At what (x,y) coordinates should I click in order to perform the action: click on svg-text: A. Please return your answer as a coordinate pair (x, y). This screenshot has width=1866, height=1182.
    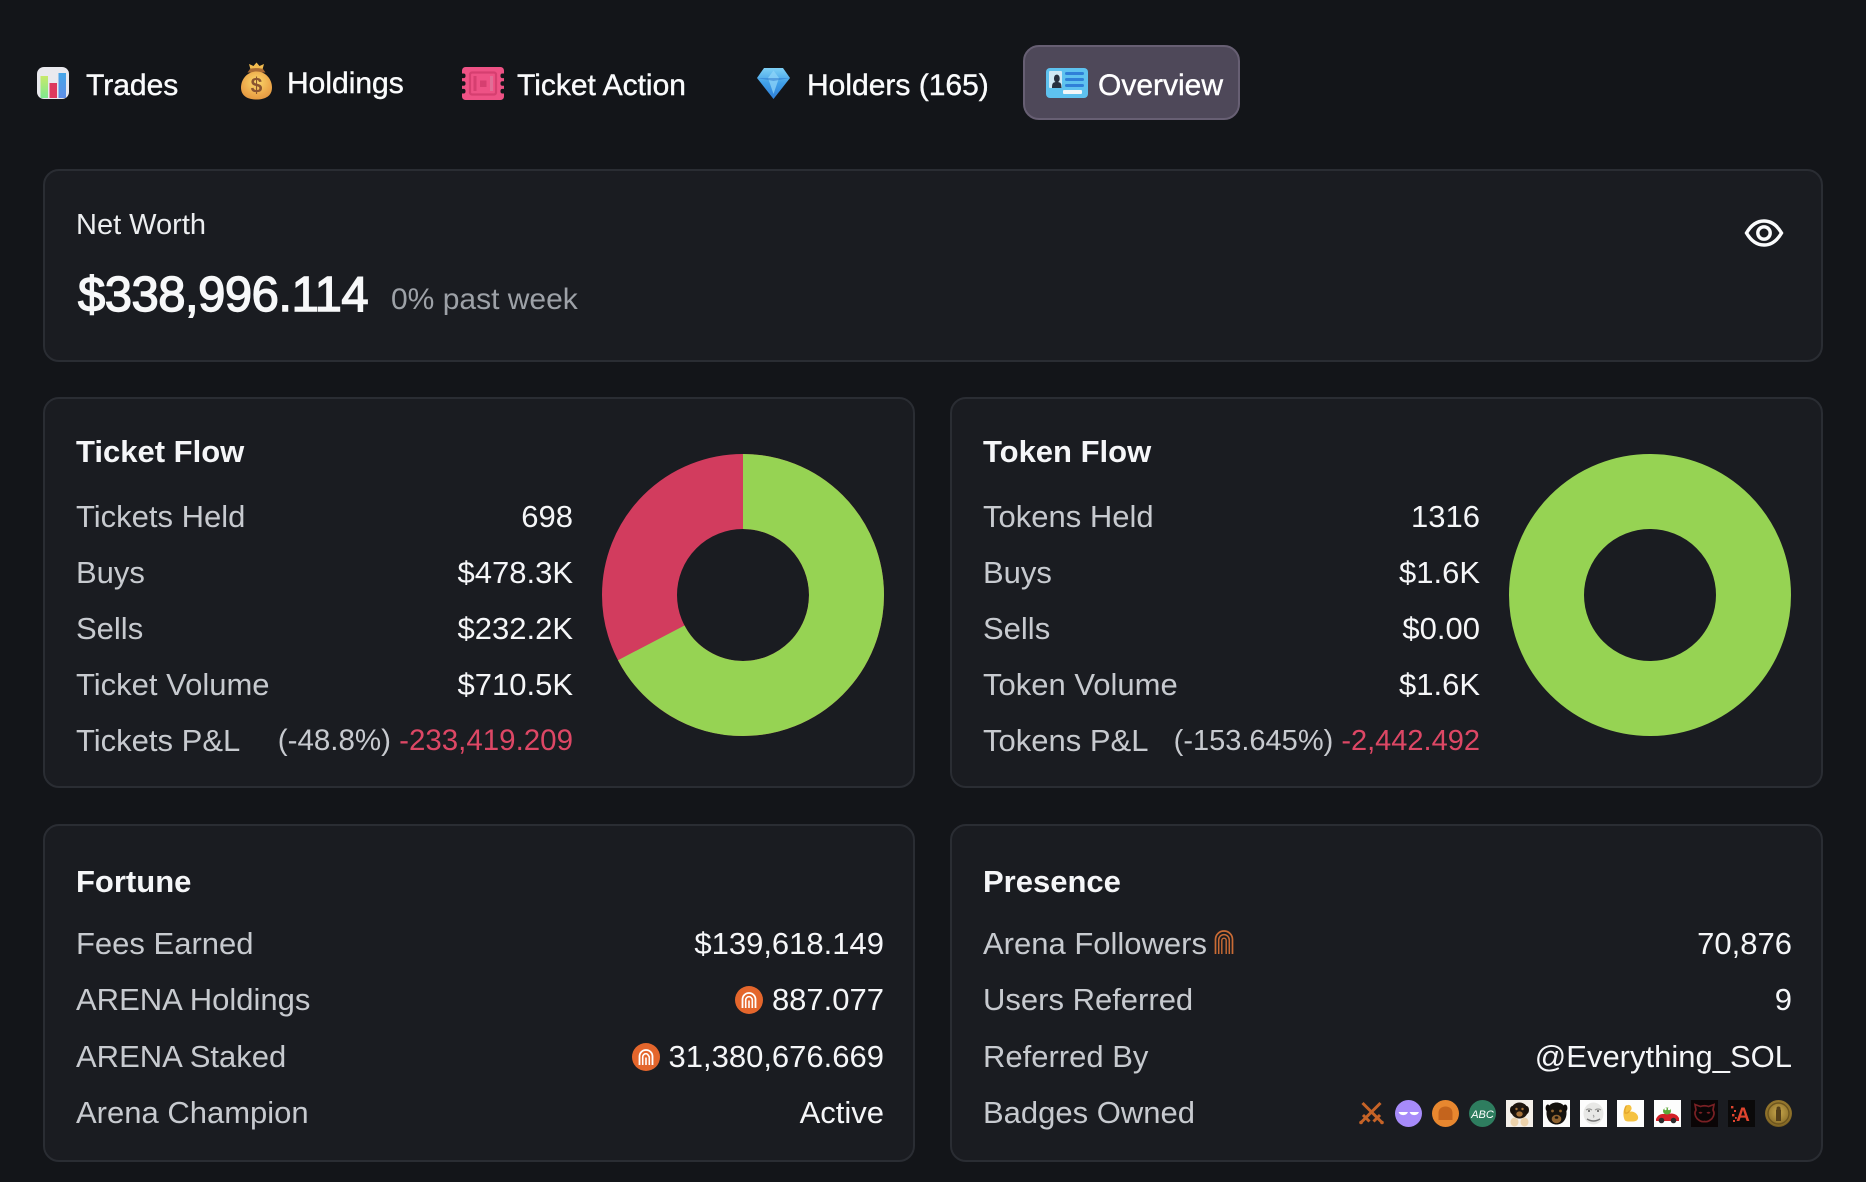
    Looking at the image, I should click on (1743, 1115).